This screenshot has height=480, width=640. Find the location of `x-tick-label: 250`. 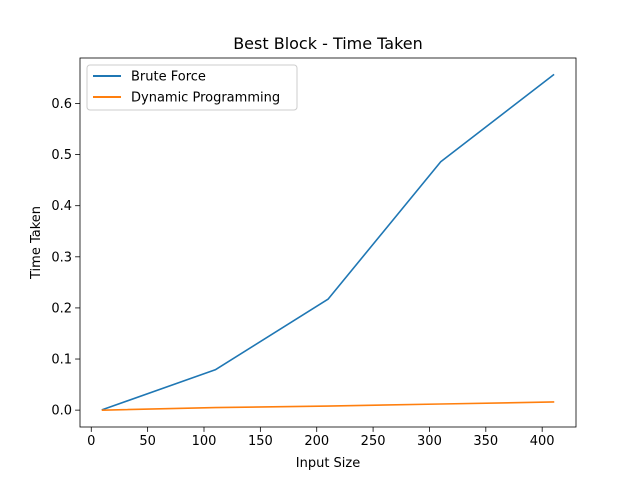

x-tick-label: 250 is located at coordinates (373, 441).